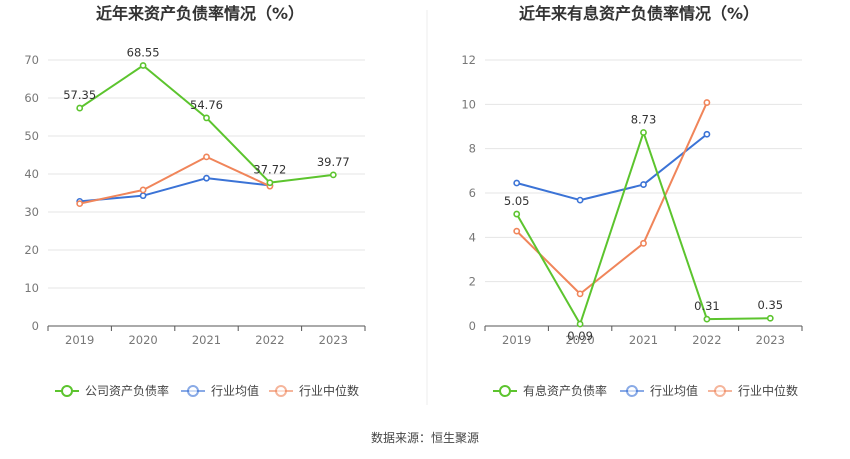 The image size is (850, 459). I want to click on y-tick-label: 4, so click(472, 237).